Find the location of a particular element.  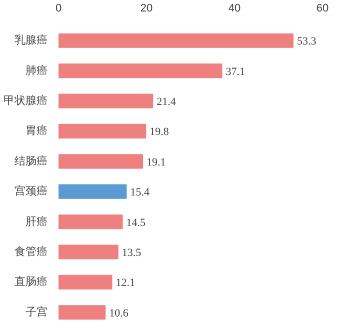

y-tick-label: 乳腺癌 is located at coordinates (31, 40).